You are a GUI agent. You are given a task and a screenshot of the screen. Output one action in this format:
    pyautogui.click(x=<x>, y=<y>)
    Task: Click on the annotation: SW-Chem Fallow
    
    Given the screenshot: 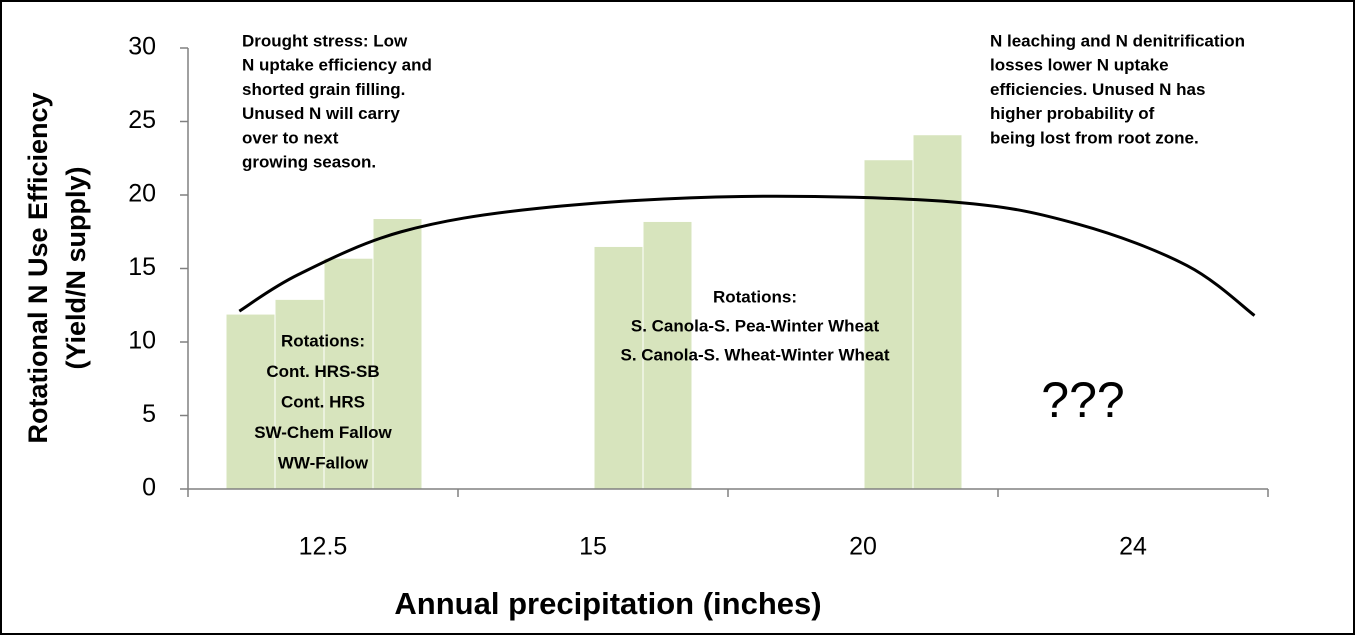 What is the action you would take?
    pyautogui.click(x=323, y=432)
    